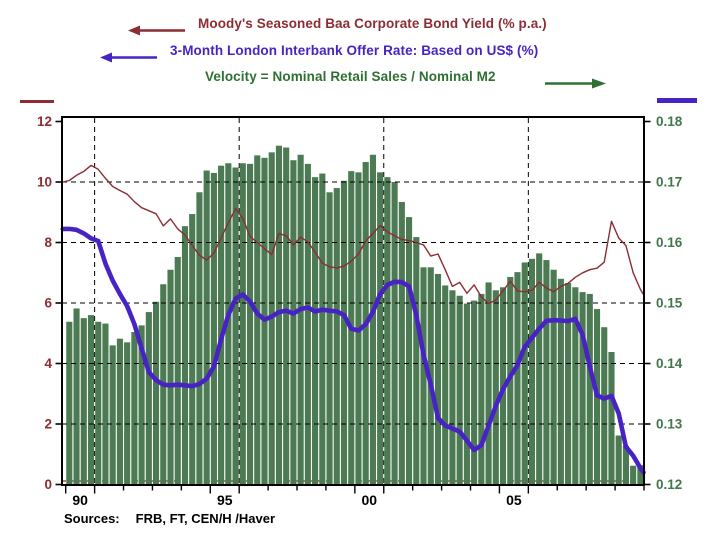 This screenshot has height=538, width=711. Describe the element at coordinates (575, 83) in the screenshot. I see `right-arrow-icon` at that location.